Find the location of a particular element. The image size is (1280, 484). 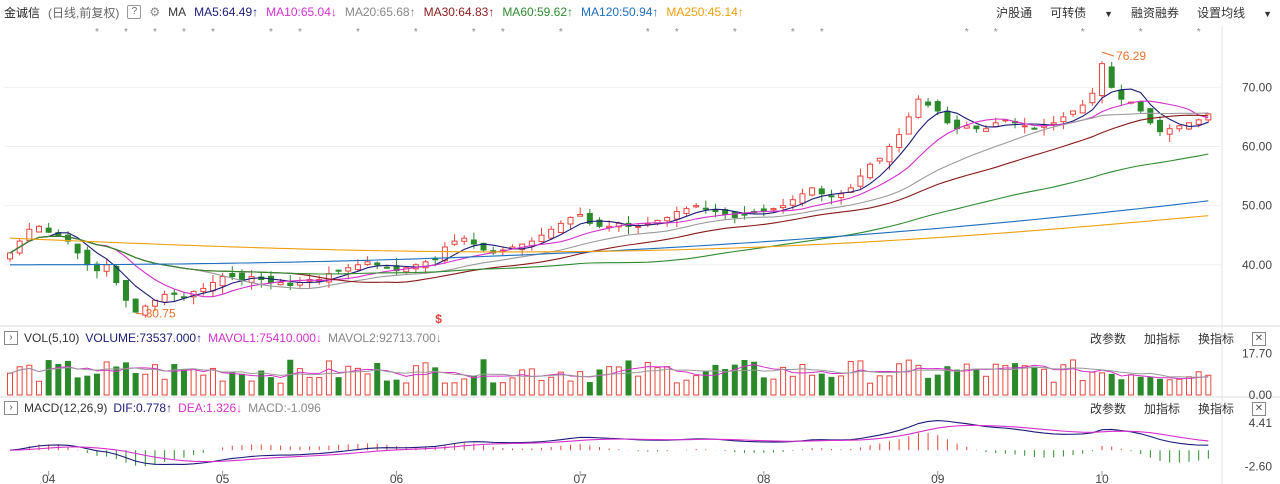

x-tick-label: 06 is located at coordinates (397, 478).